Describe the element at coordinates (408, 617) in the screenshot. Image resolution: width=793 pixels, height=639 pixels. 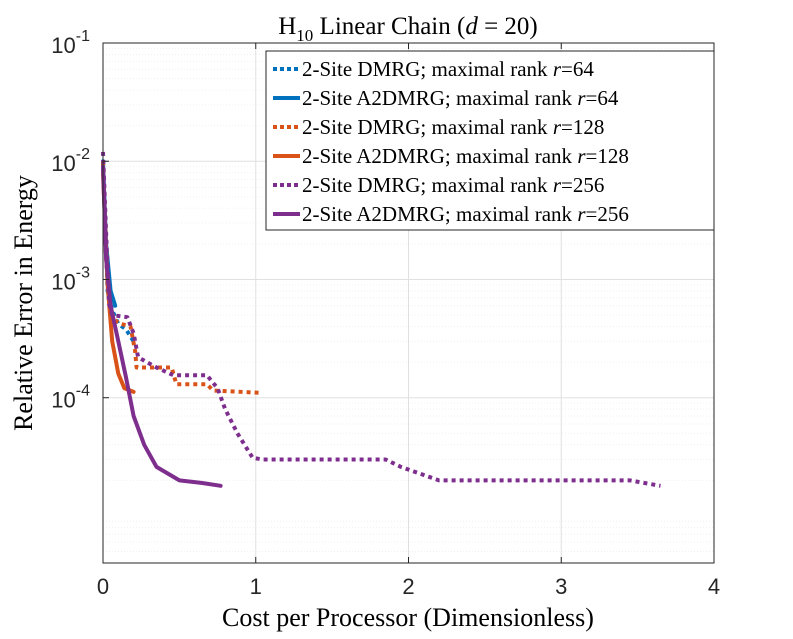
I see `x-axis-label: Cost per Processor (Dimensionless)` at that location.